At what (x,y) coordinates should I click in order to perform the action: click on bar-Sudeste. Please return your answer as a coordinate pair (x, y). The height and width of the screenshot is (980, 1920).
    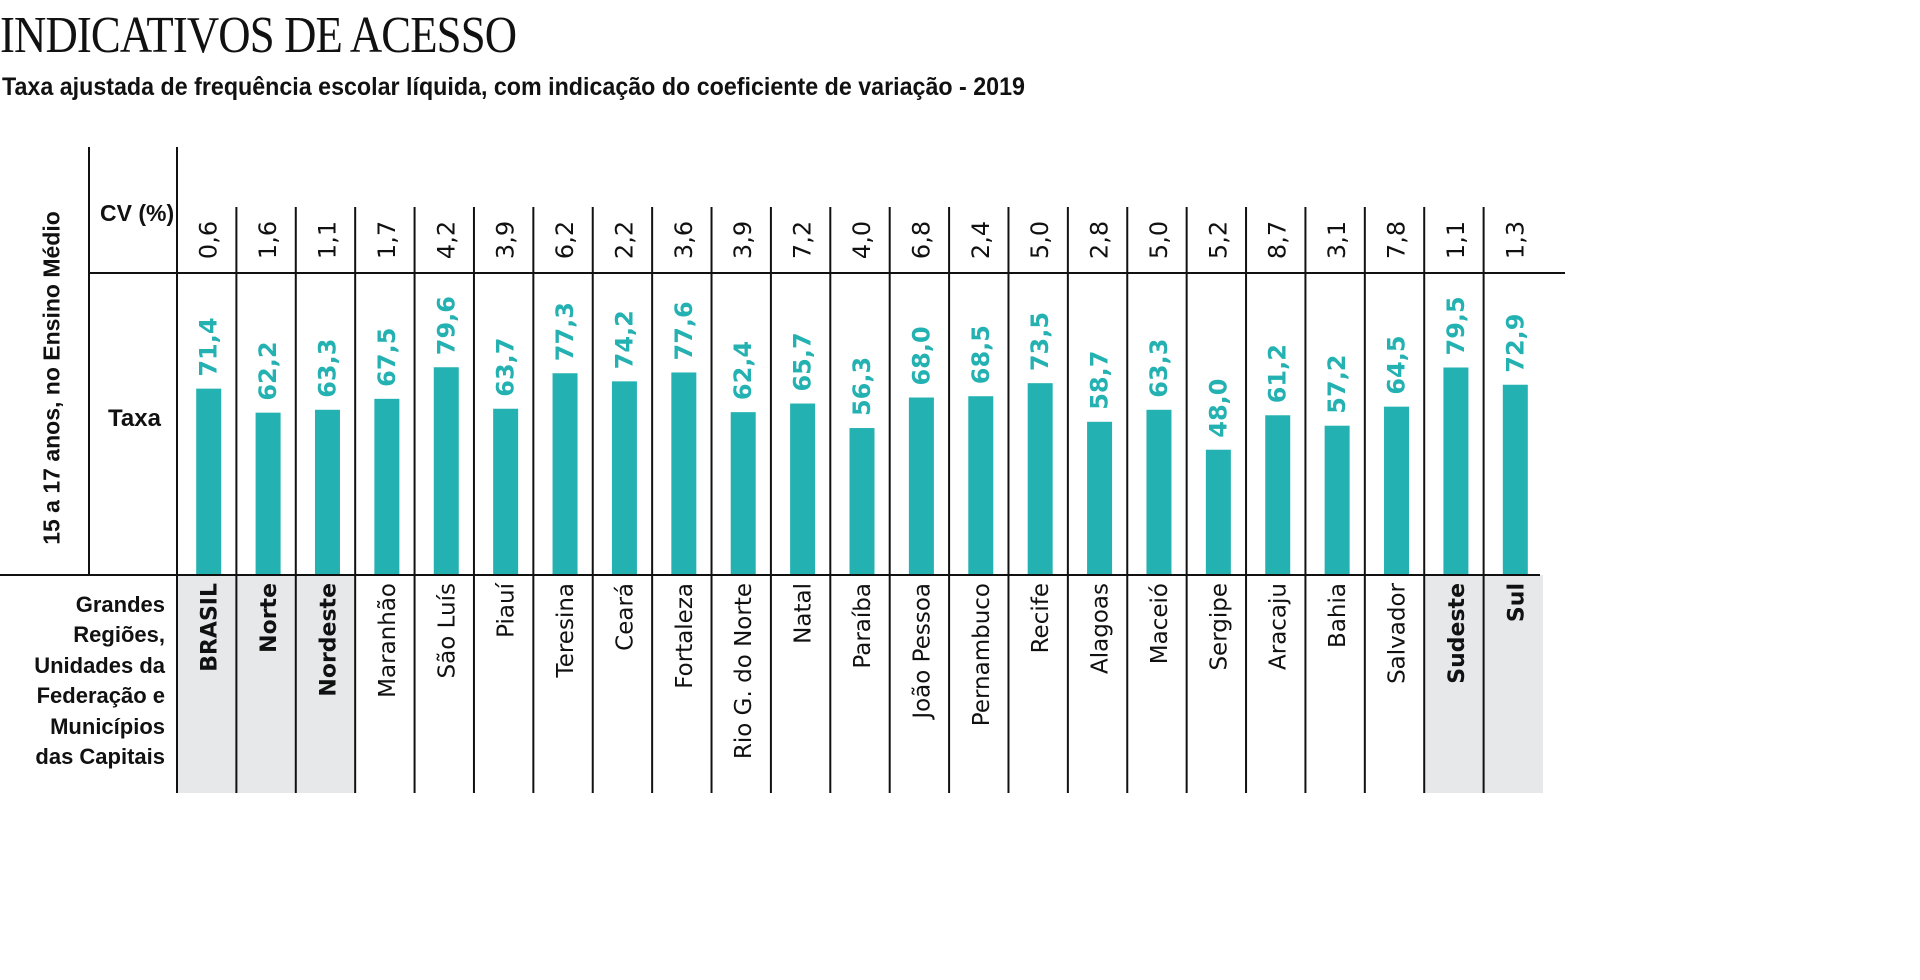
    Looking at the image, I should click on (1456, 471).